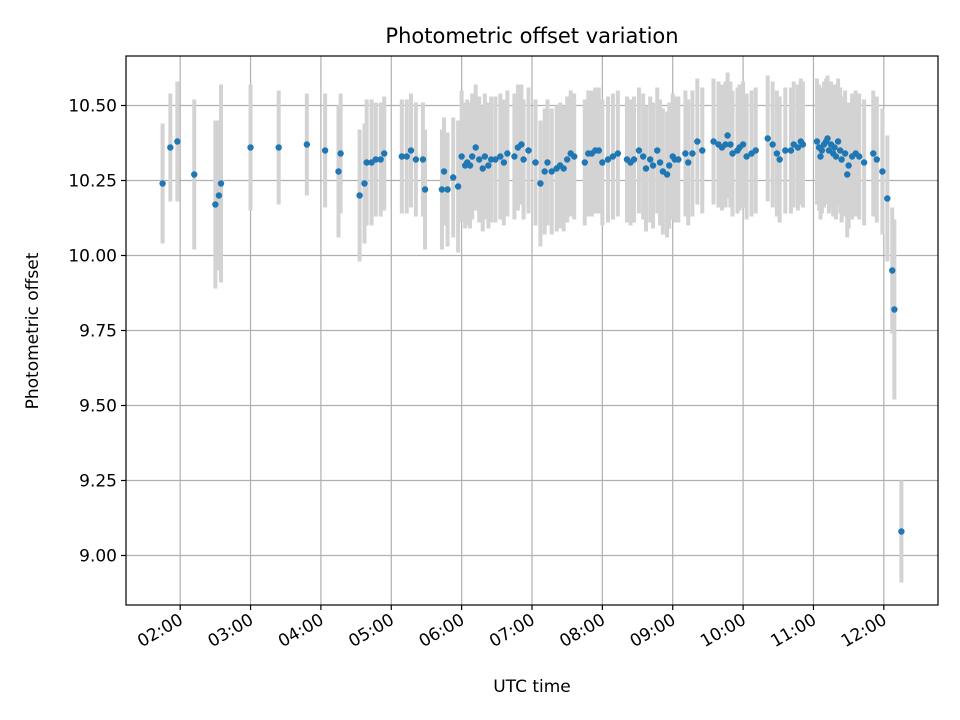 This screenshot has height=720, width=960. What do you see at coordinates (532, 687) in the screenshot?
I see `x-axis-label: UTC time` at bounding box center [532, 687].